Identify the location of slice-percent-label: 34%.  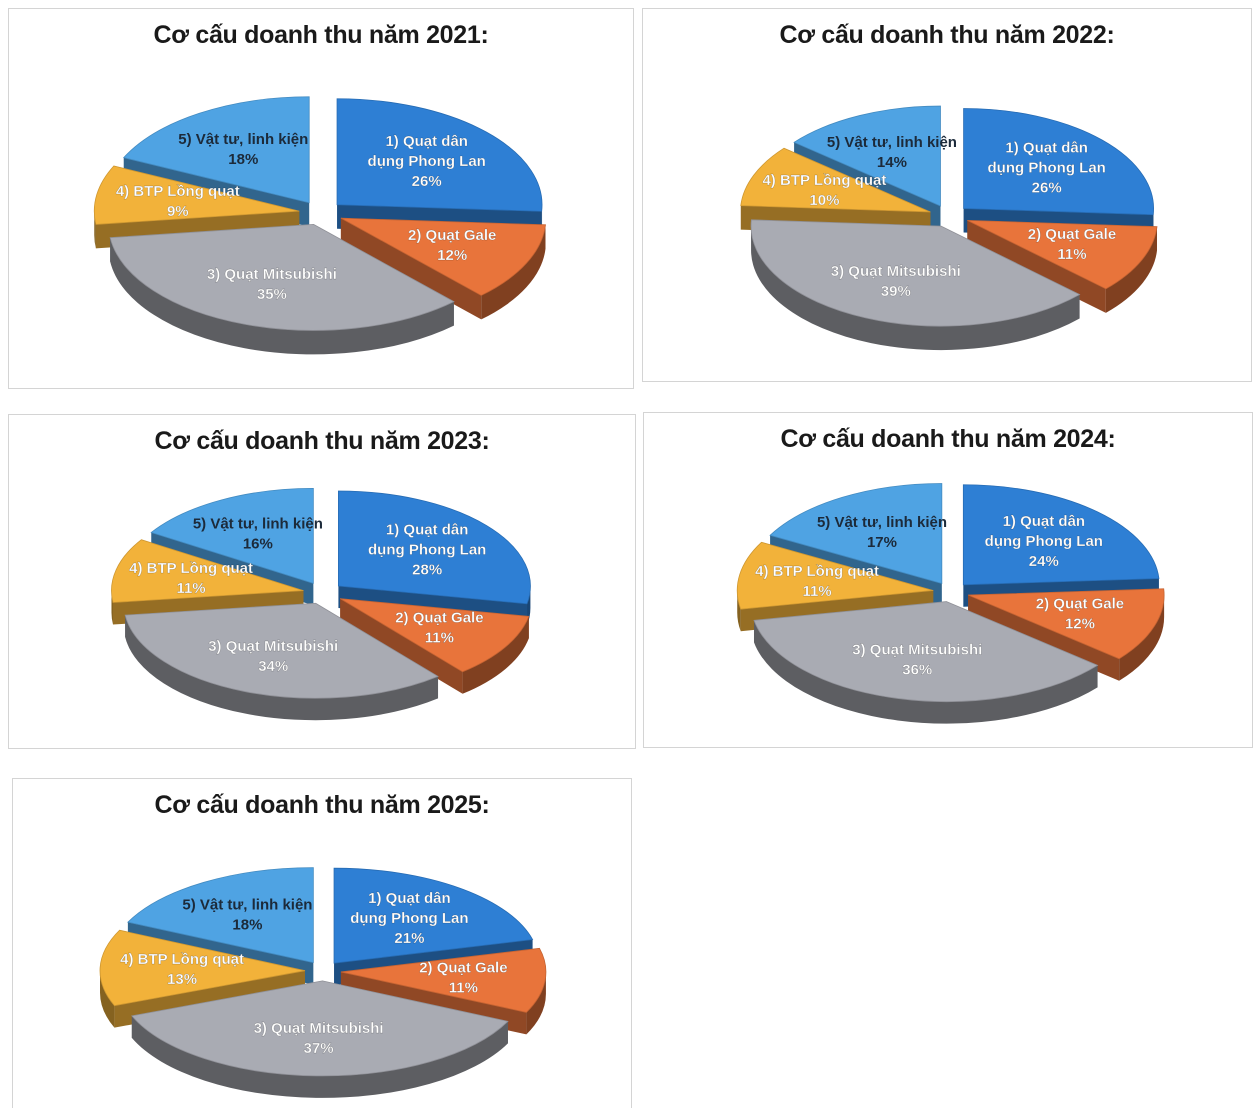
(273, 666).